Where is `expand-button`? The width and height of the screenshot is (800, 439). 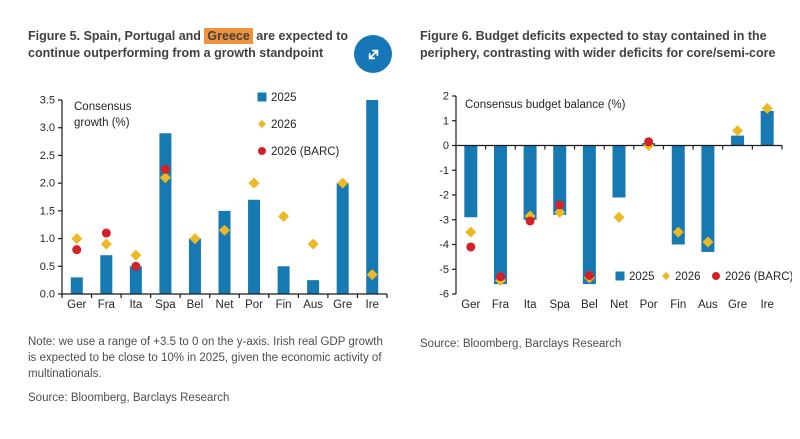 expand-button is located at coordinates (373, 54).